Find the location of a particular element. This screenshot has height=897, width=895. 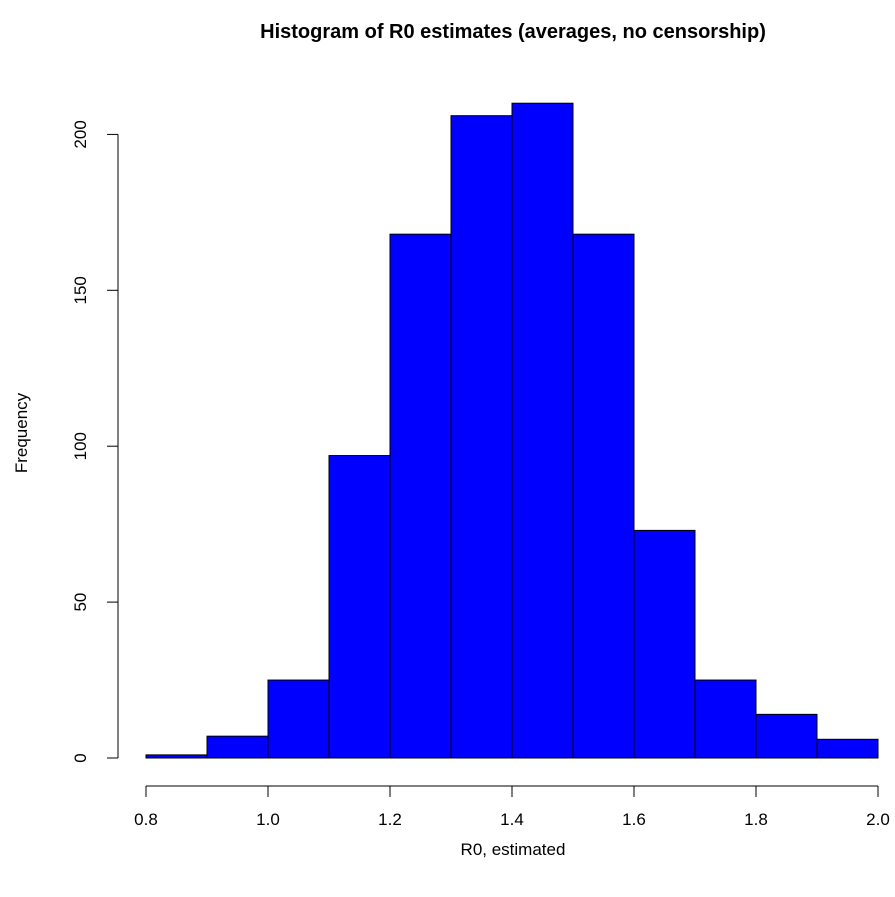

x-tick-label-2: 1.2 is located at coordinates (390, 819).